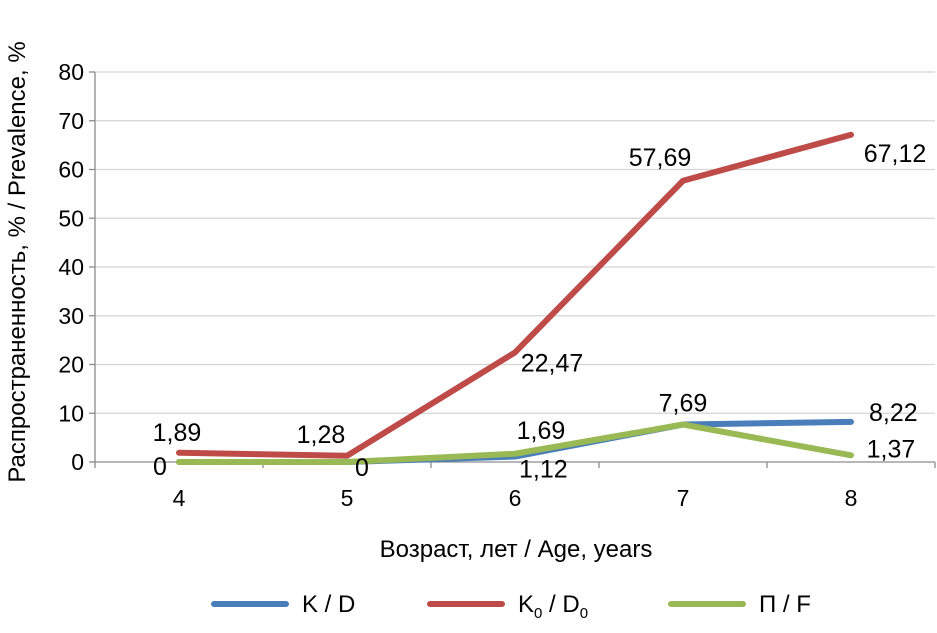 Image resolution: width=937 pixels, height=633 pixels. I want to click on legend-d: D, so click(570, 604).